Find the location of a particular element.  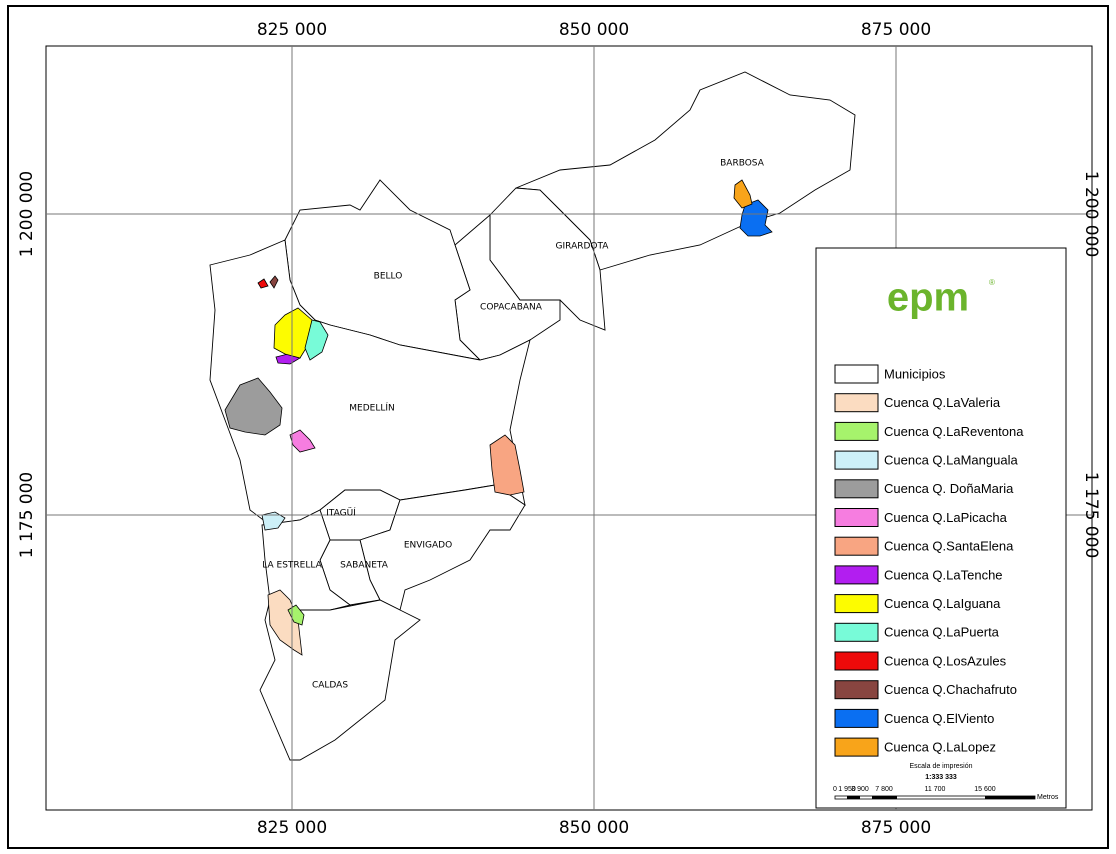

municipality-label: ENVIGADO is located at coordinates (428, 546).